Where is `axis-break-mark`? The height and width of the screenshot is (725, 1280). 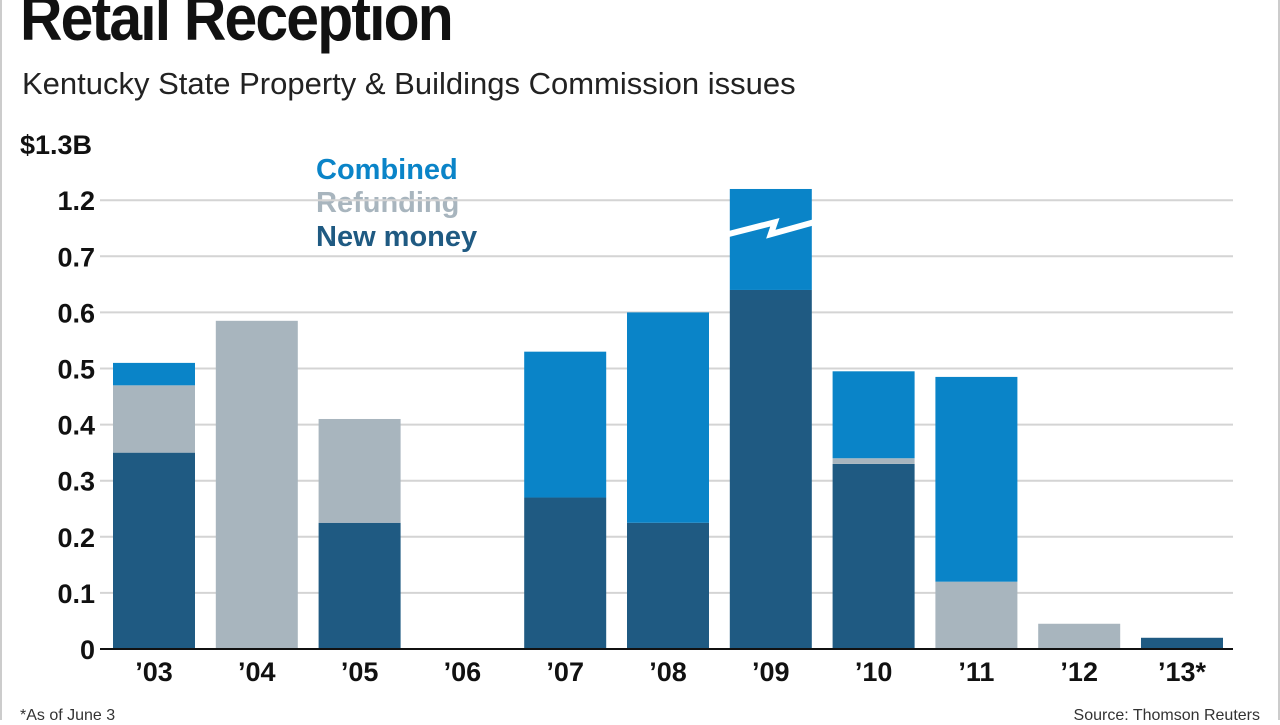
axis-break-mark is located at coordinates (771, 228).